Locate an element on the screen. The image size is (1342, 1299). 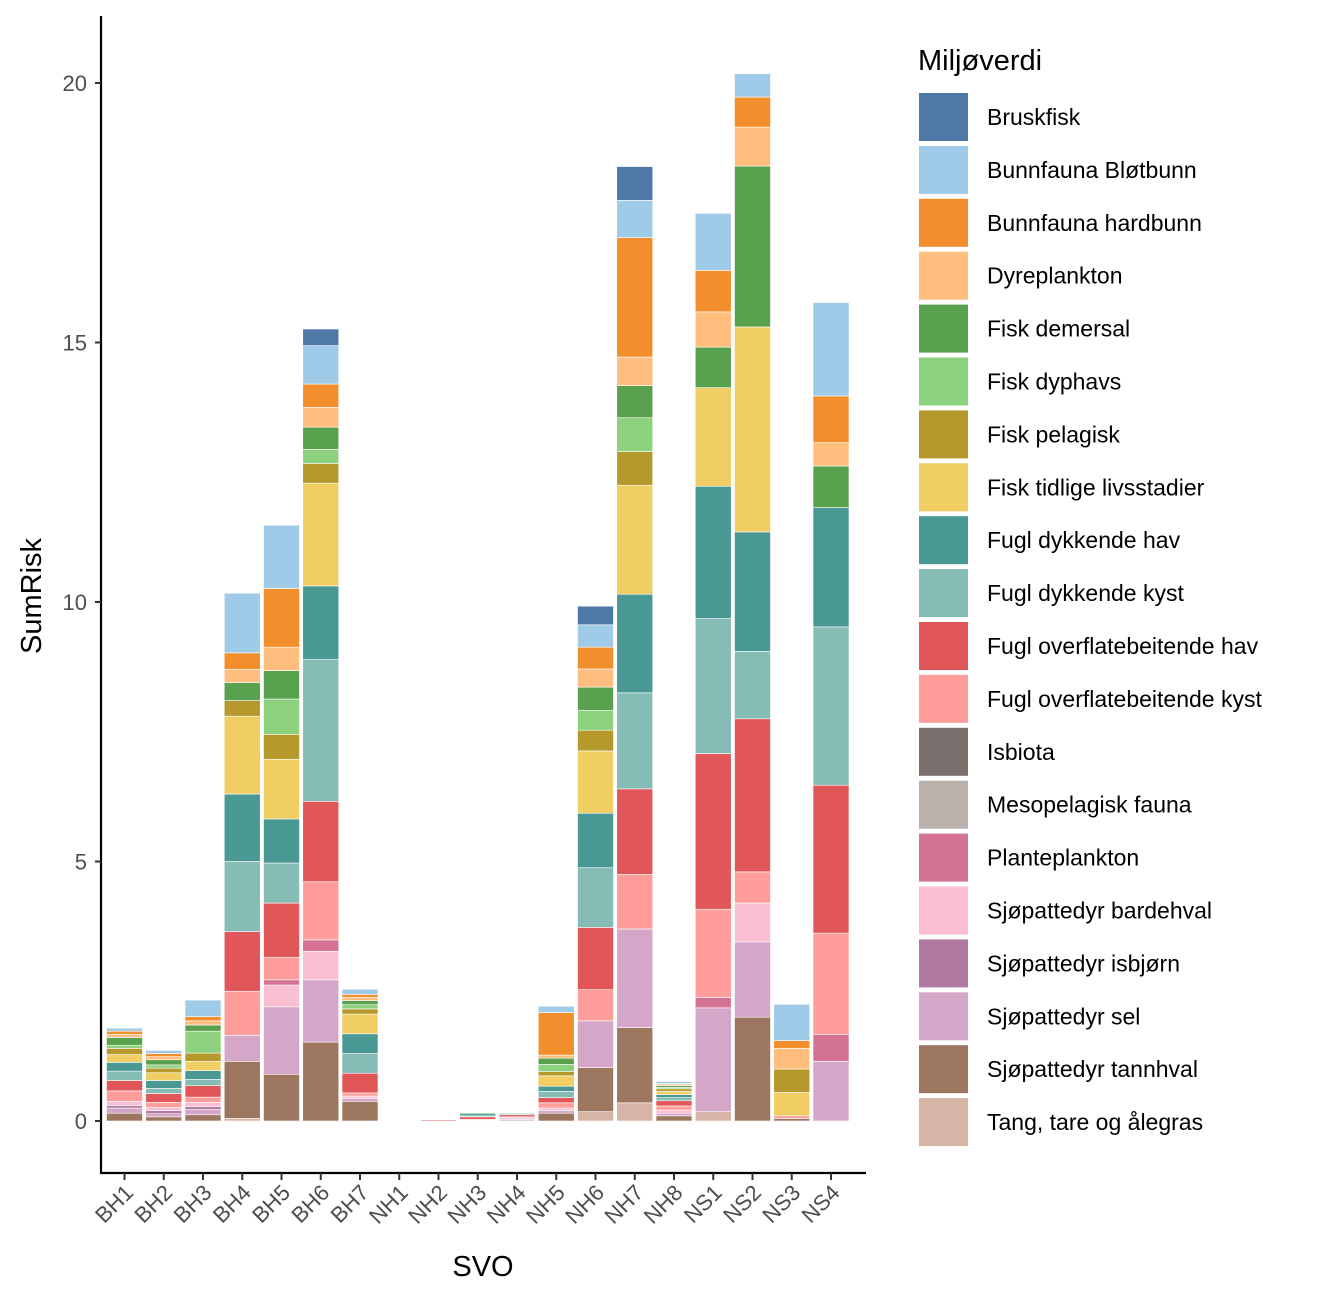
legend-label-11: Fugl overflatebeitende kyst is located at coordinates (1124, 699).